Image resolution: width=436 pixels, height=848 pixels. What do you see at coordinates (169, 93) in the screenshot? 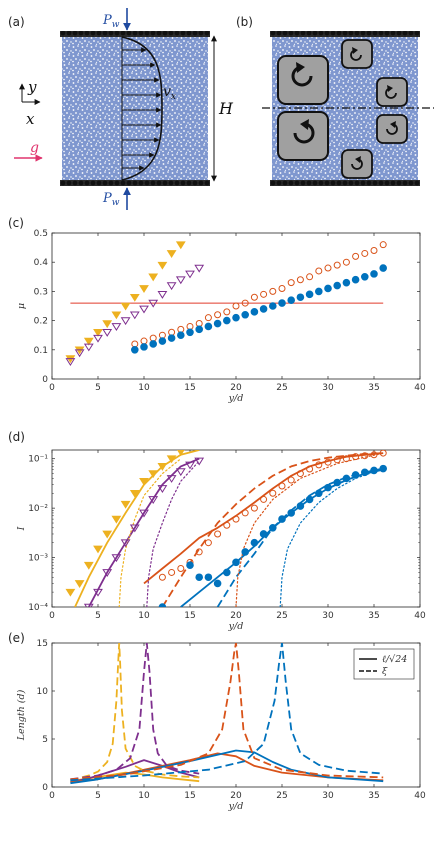
I see `velocity-label: vx` at bounding box center [169, 93].